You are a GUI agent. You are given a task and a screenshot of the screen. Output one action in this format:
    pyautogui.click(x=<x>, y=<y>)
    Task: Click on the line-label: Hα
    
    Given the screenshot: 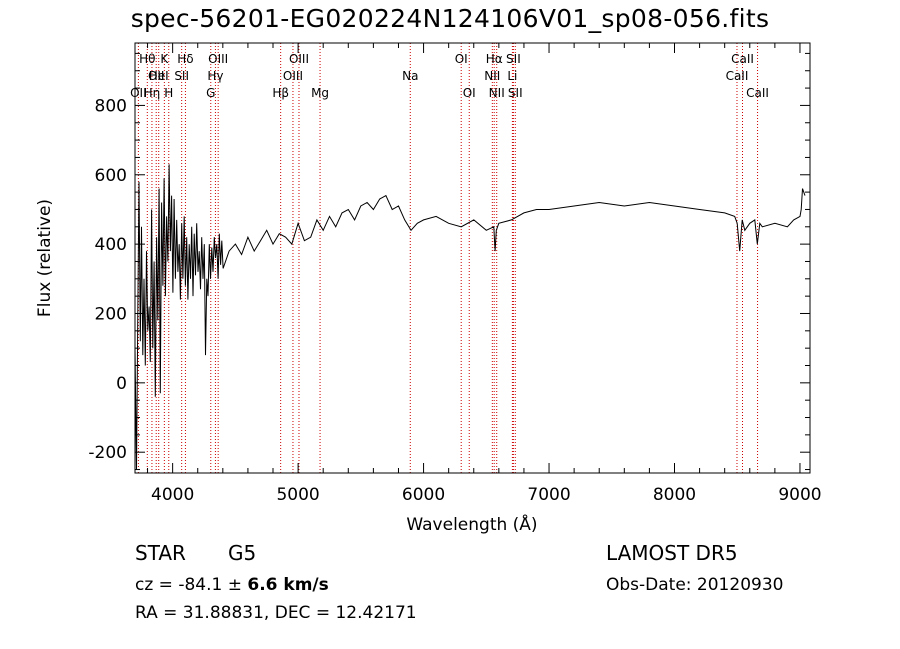 What is the action you would take?
    pyautogui.click(x=494, y=59)
    